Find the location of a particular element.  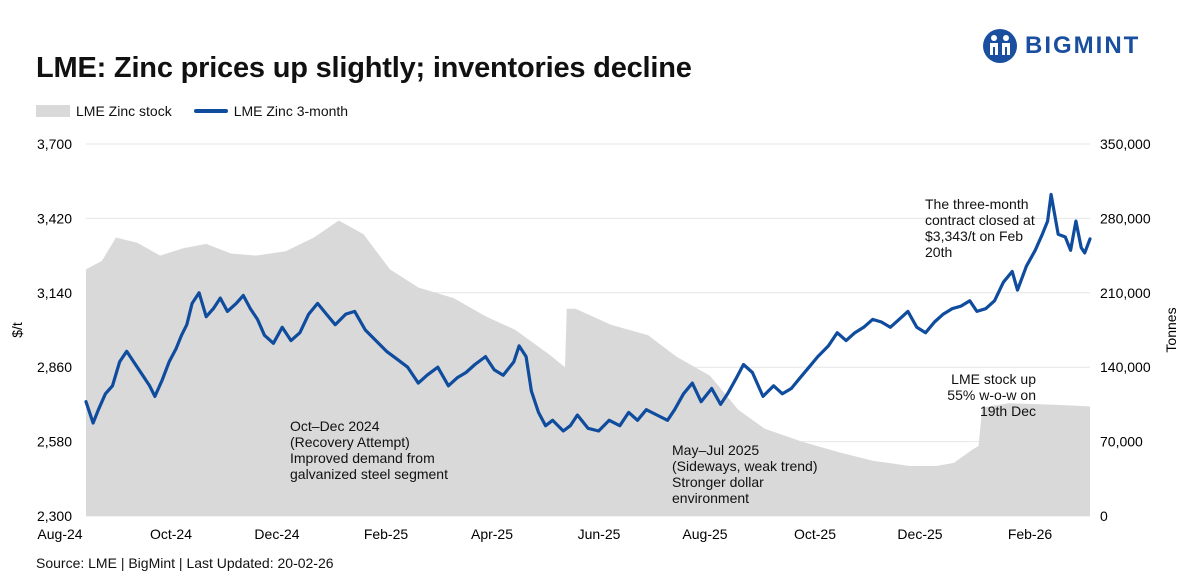

y-right-axis-label: Tonnes is located at coordinates (1171, 329).